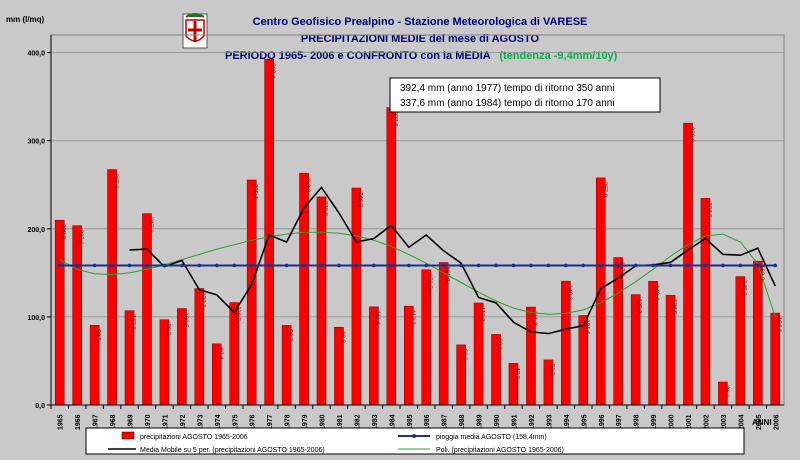  What do you see at coordinates (724, 422) in the screenshot?
I see `x-tick-label-2003: 2003` at bounding box center [724, 422].